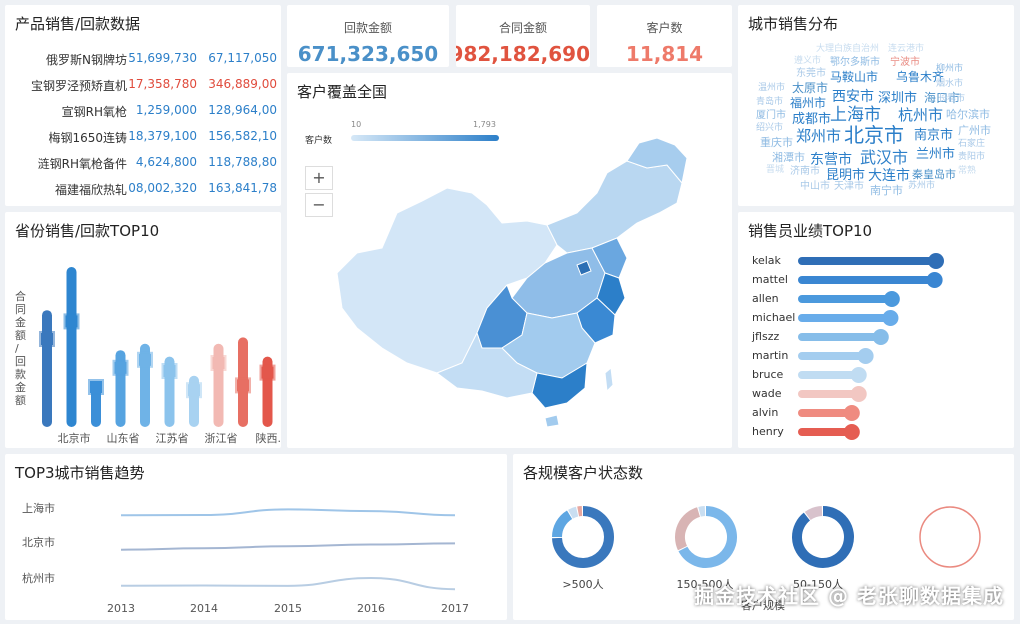  I want to click on map-region-east, so click(609, 258).